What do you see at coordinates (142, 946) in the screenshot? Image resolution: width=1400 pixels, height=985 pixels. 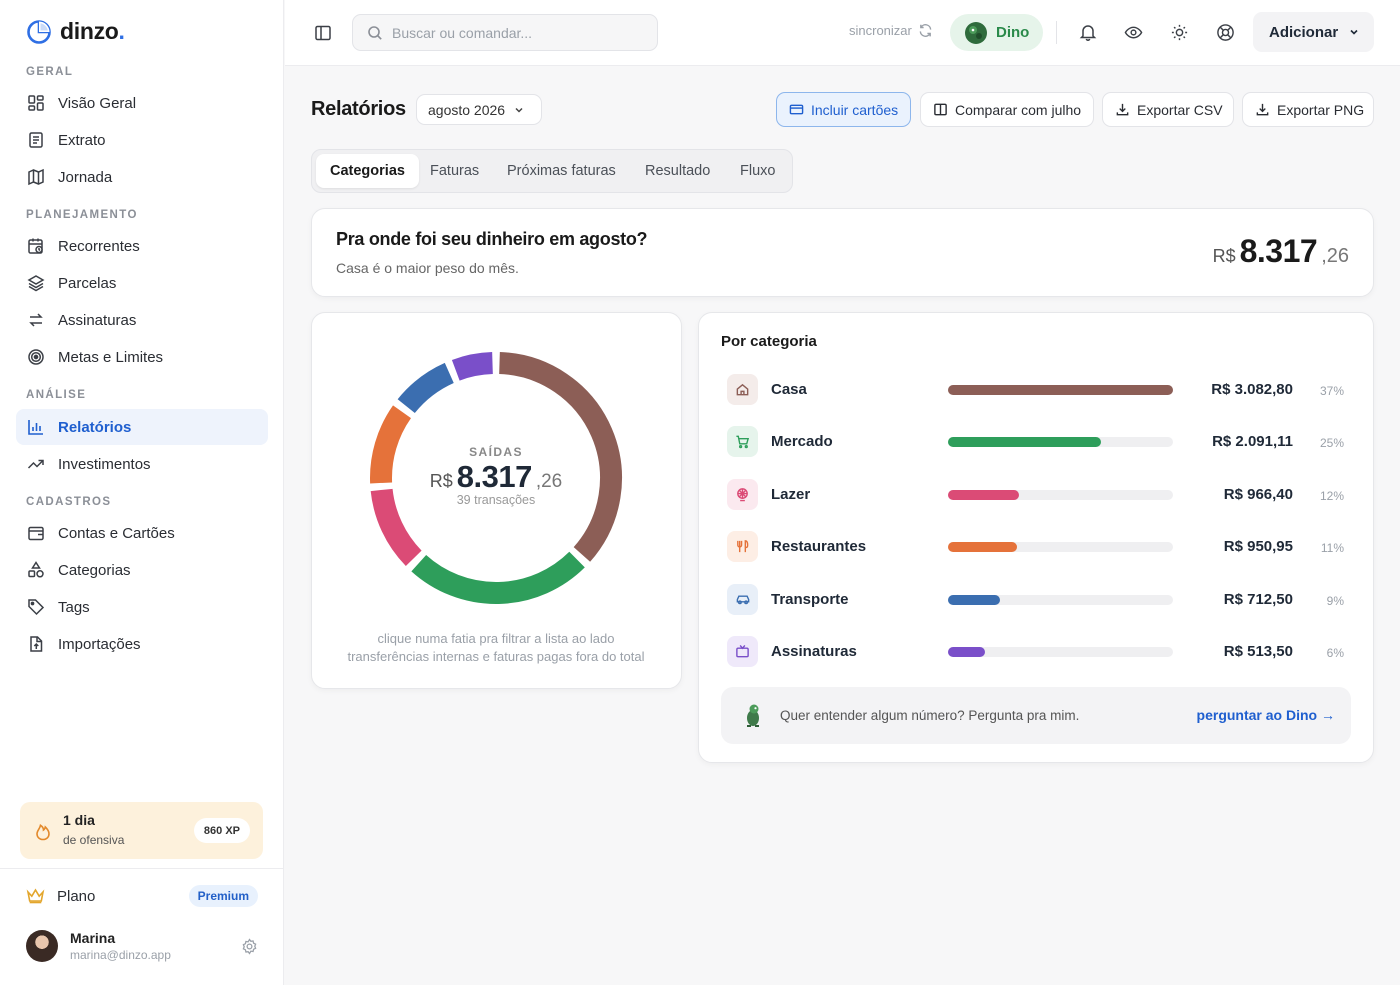 I see `user-profile: Marina marina@dinzo.app` at bounding box center [142, 946].